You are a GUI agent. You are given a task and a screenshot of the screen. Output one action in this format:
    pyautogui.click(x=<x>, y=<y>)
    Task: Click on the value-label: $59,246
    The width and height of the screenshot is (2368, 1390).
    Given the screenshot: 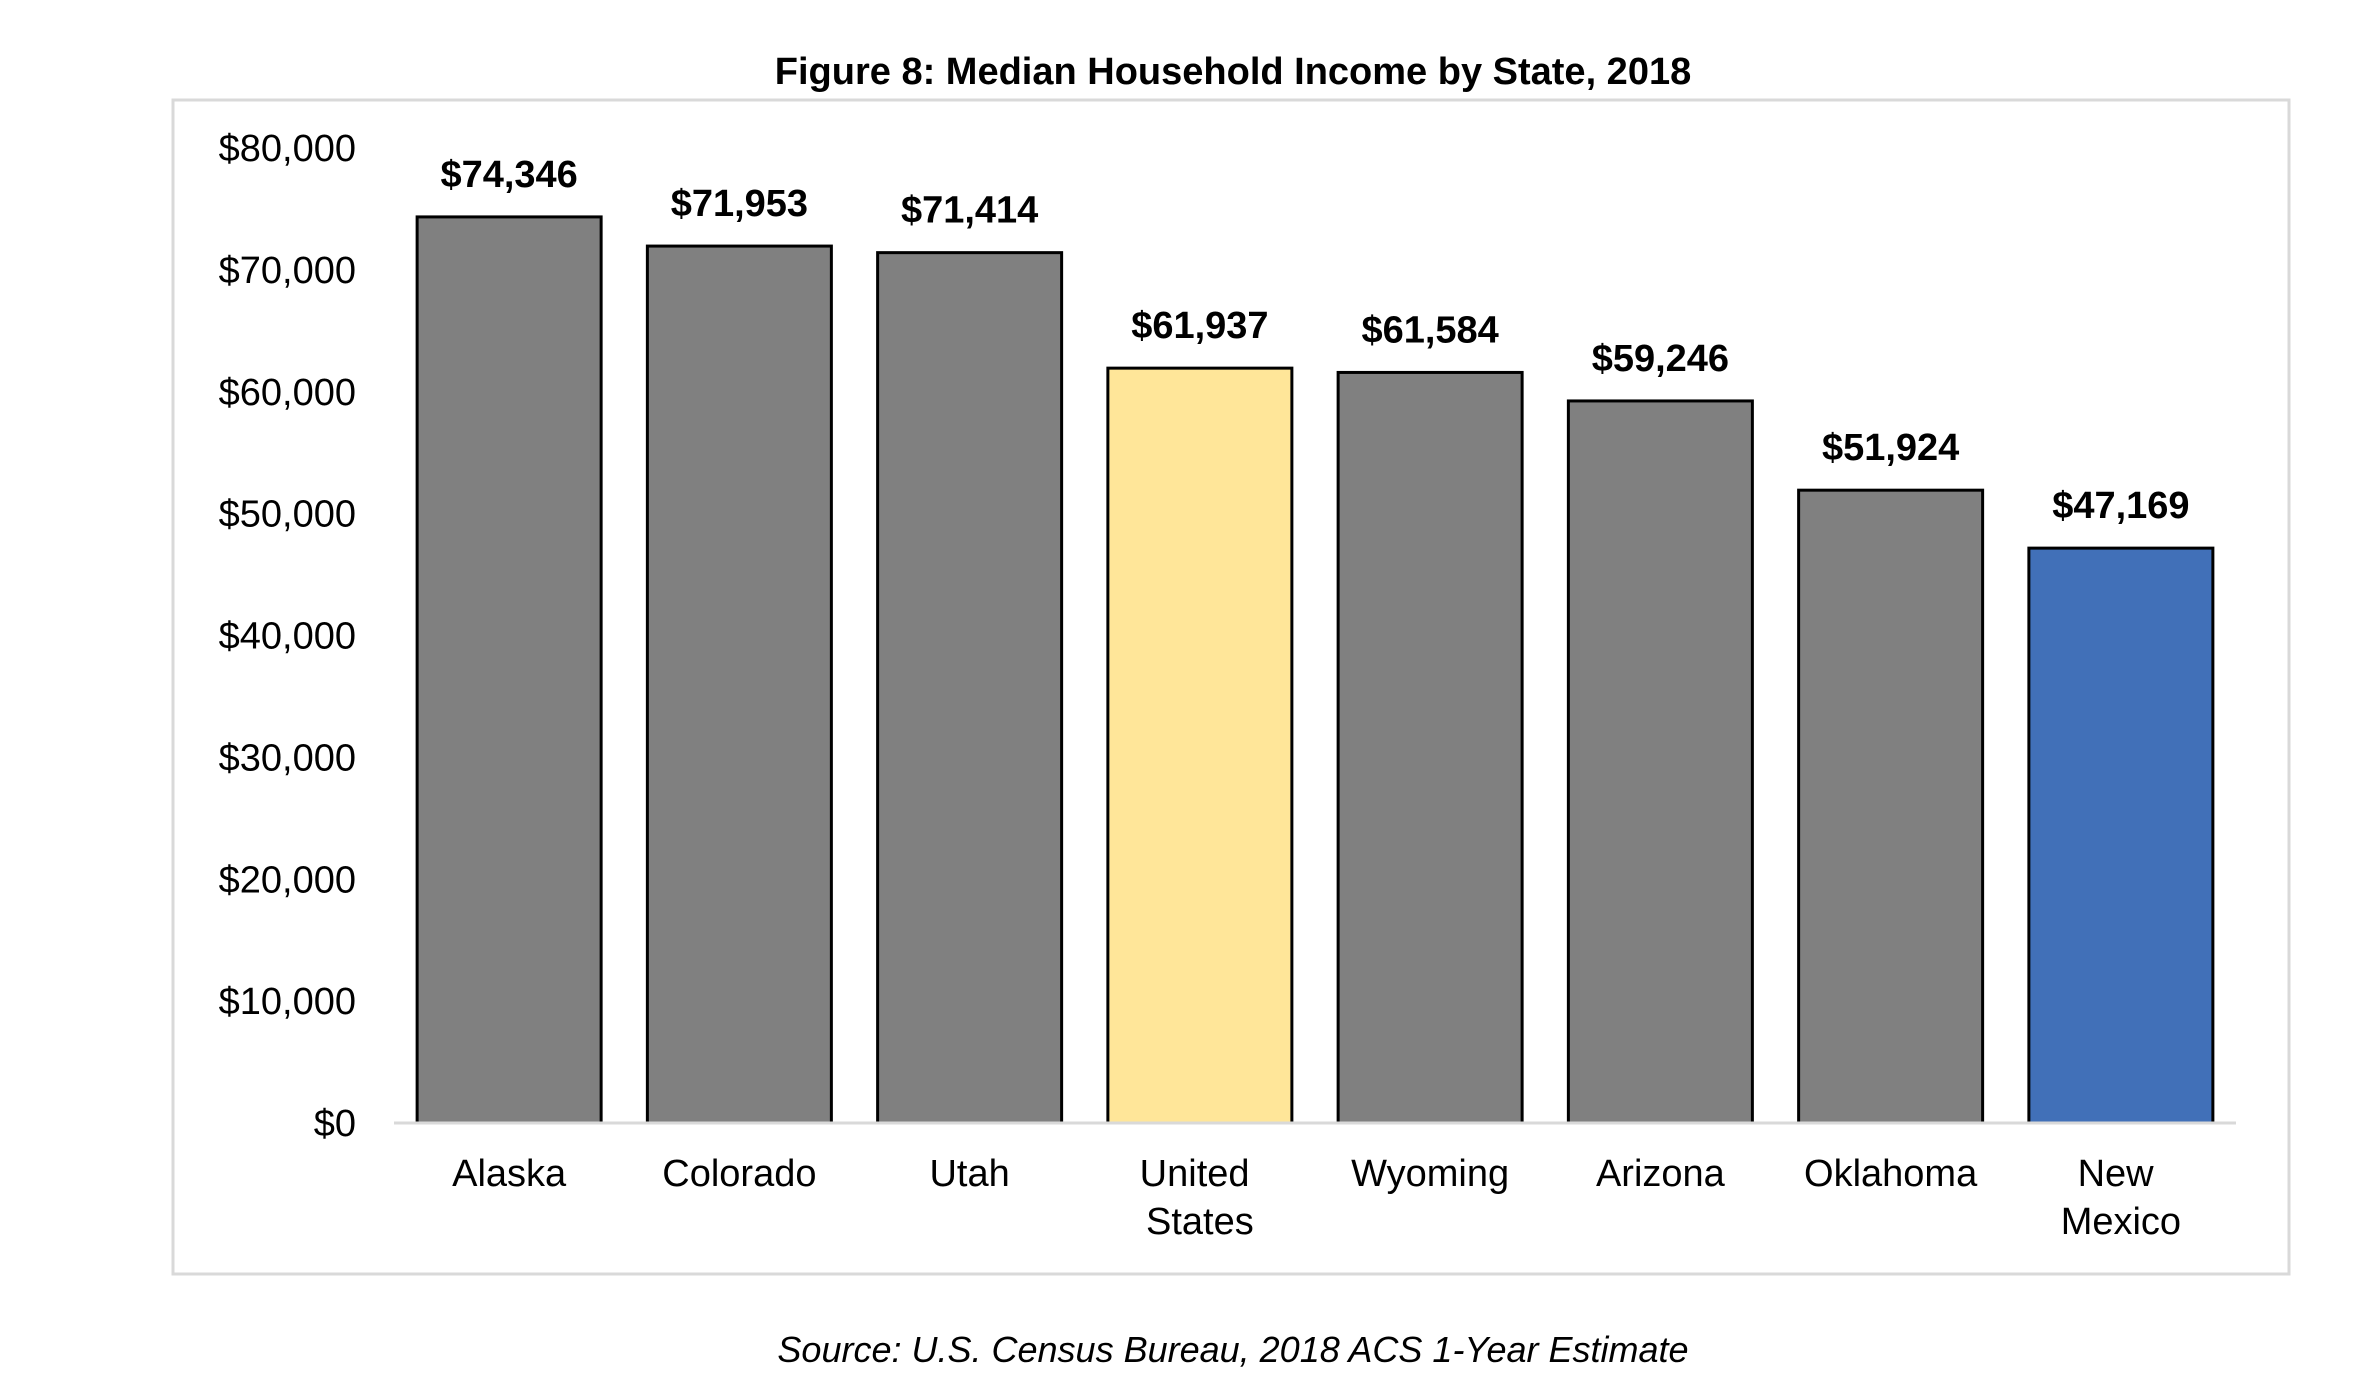 What is the action you would take?
    pyautogui.click(x=1660, y=359)
    